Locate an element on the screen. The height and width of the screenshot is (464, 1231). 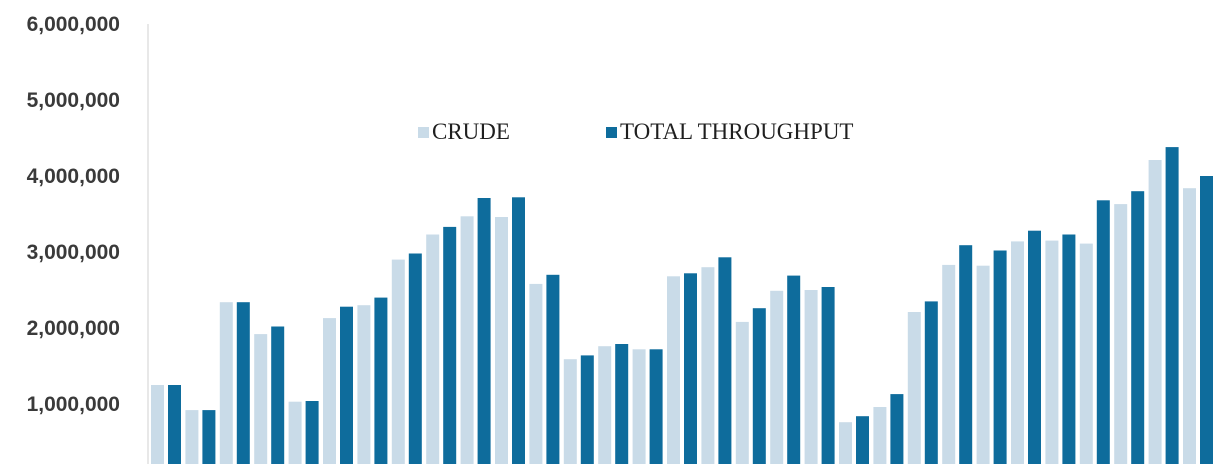
y-tick-label: 4,000,000 is located at coordinates (73, 176).